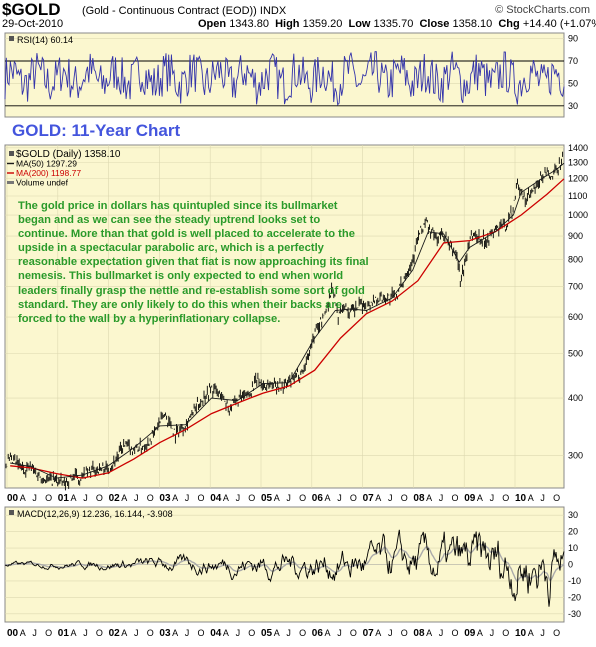 This screenshot has height=647, width=596. What do you see at coordinates (115, 633) in the screenshot?
I see `x-year-label: 02` at bounding box center [115, 633].